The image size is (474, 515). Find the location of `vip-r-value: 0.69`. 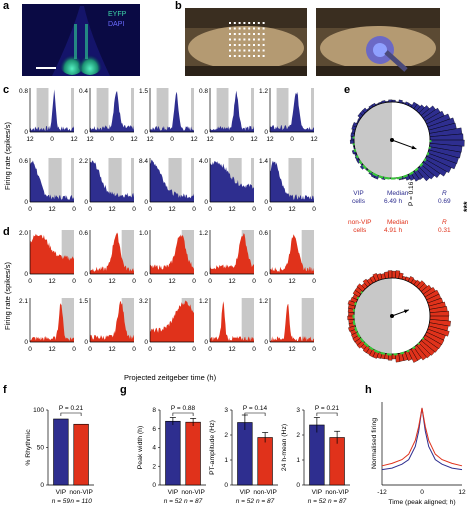

vip-r-value: 0.69 is located at coordinates (444, 201).